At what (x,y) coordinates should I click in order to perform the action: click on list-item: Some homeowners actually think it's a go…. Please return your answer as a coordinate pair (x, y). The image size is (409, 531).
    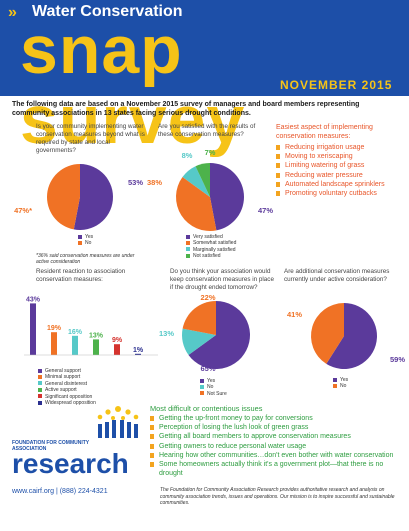
    Looking at the image, I should click on (275, 469).